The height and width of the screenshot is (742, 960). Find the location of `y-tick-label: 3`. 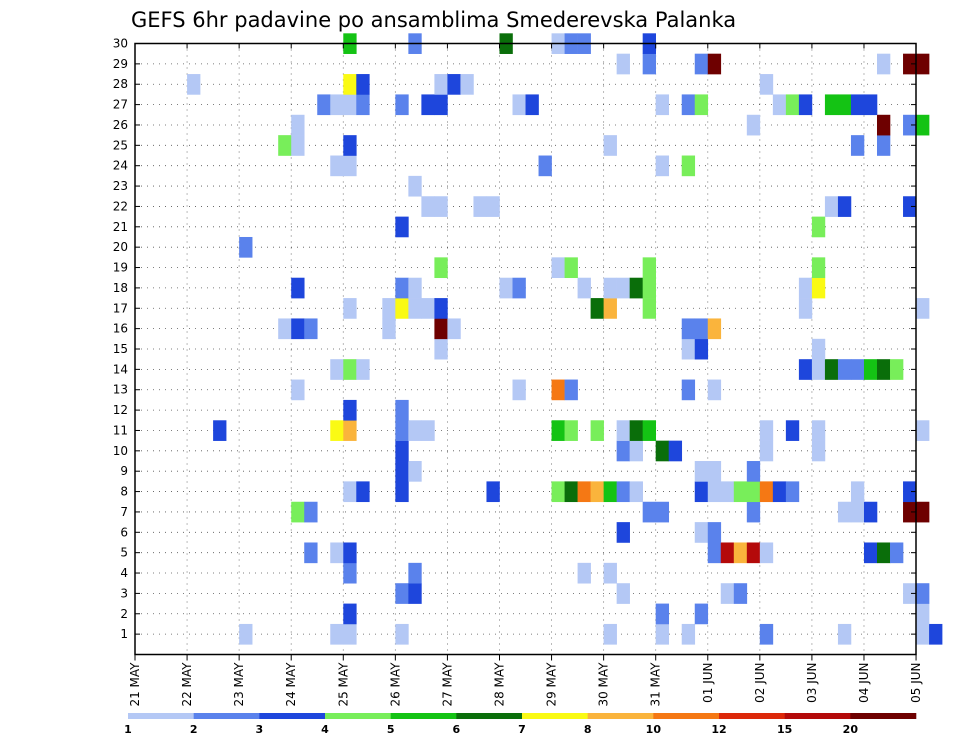

y-tick-label: 3 is located at coordinates (124, 593).